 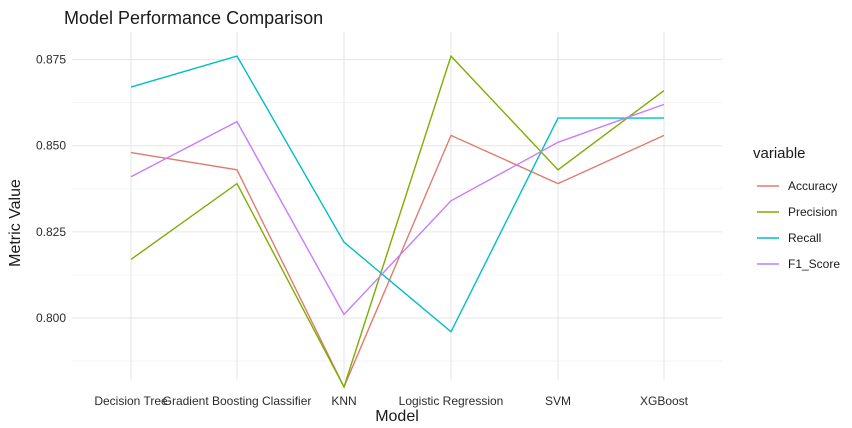 I want to click on legend: variable Accuracy Precision Recall F1_Score, so click(x=796, y=208).